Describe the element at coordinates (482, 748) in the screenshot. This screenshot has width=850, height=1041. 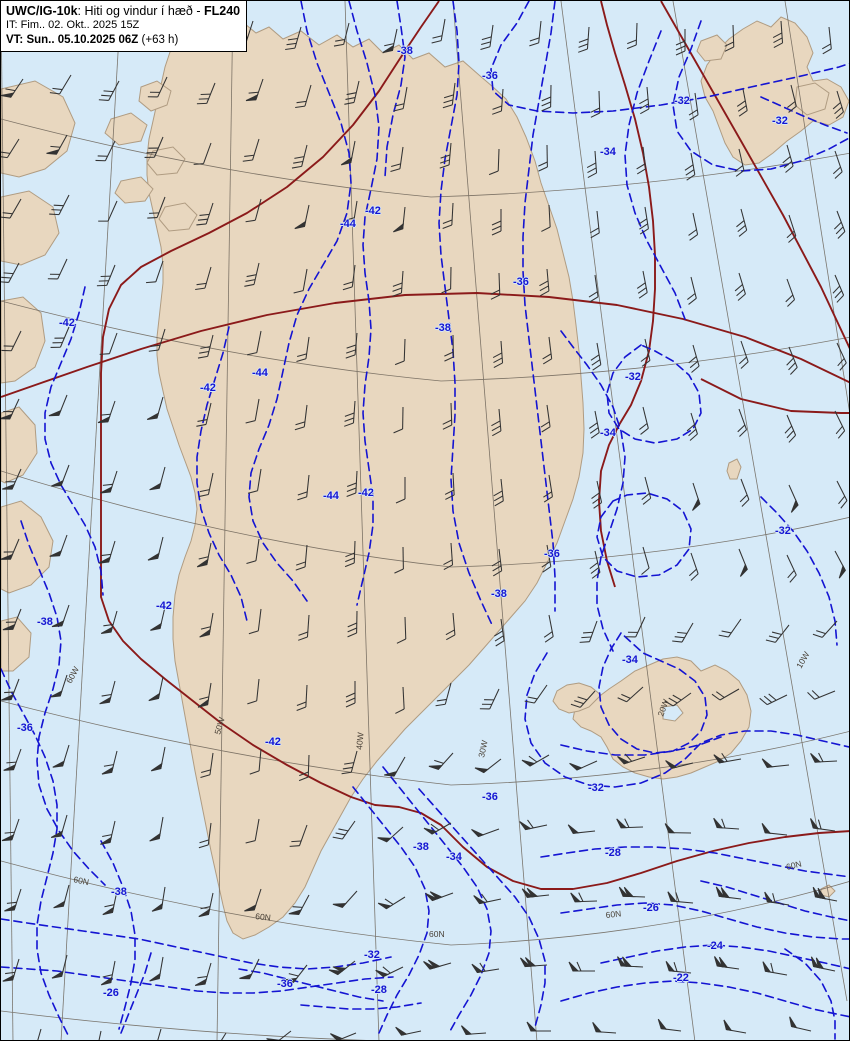
I see `graticule-label-30w: 30W` at that location.